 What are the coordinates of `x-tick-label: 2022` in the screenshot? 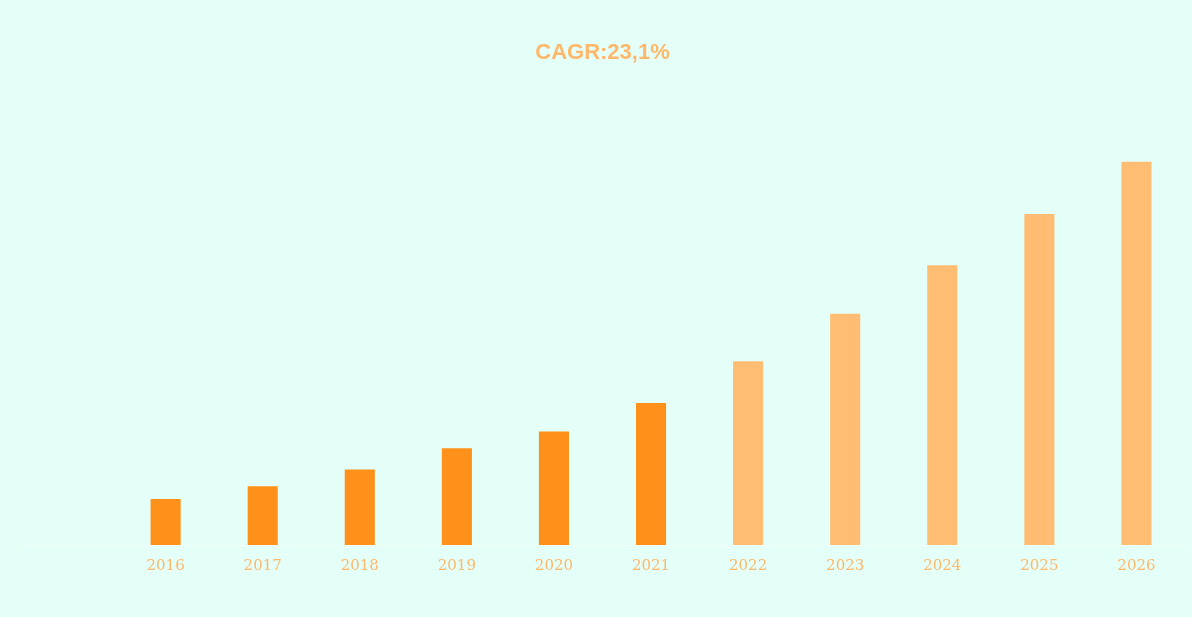 It's located at (748, 564).